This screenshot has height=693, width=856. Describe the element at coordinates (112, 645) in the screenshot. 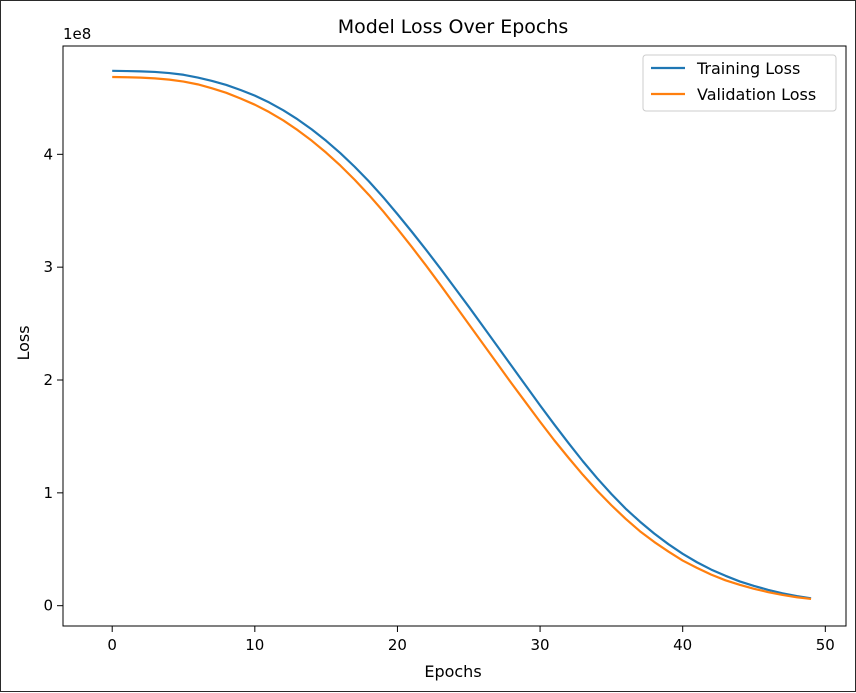

I see `x-tick-label: 0` at that location.